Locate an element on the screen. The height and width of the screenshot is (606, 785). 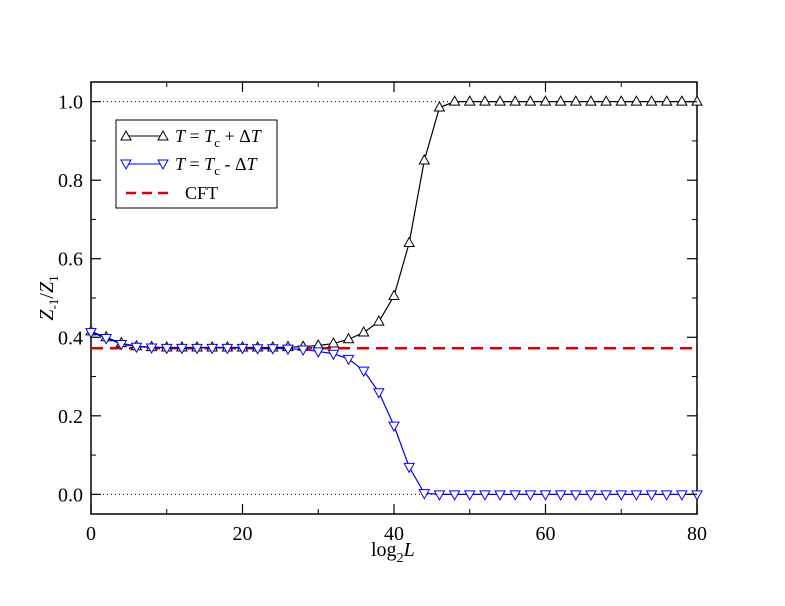
y-axis-label: Z-1/Z1 is located at coordinates (48, 297).